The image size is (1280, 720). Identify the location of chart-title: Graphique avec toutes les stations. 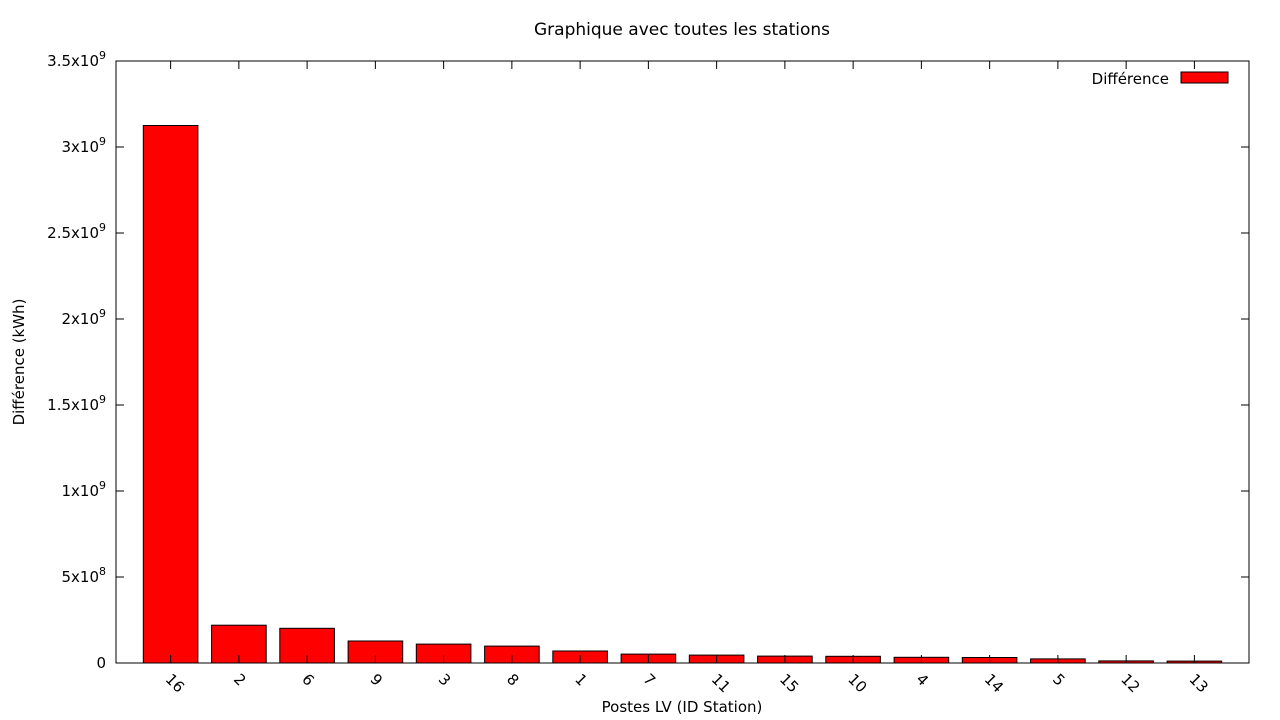
(682, 30).